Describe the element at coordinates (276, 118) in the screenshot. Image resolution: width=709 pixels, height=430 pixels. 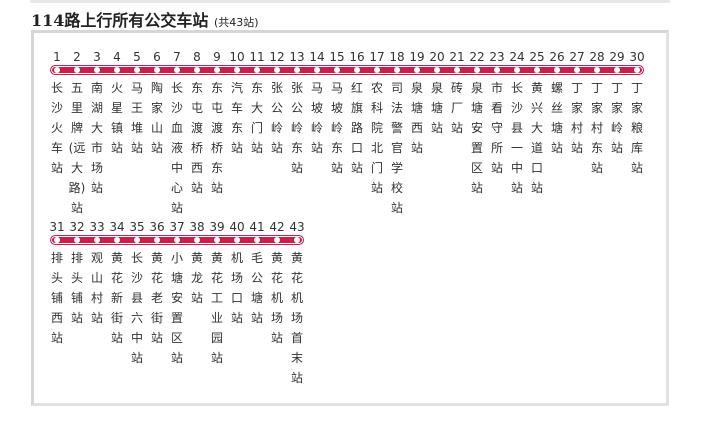
I see `station-link: 张公岭站` at that location.